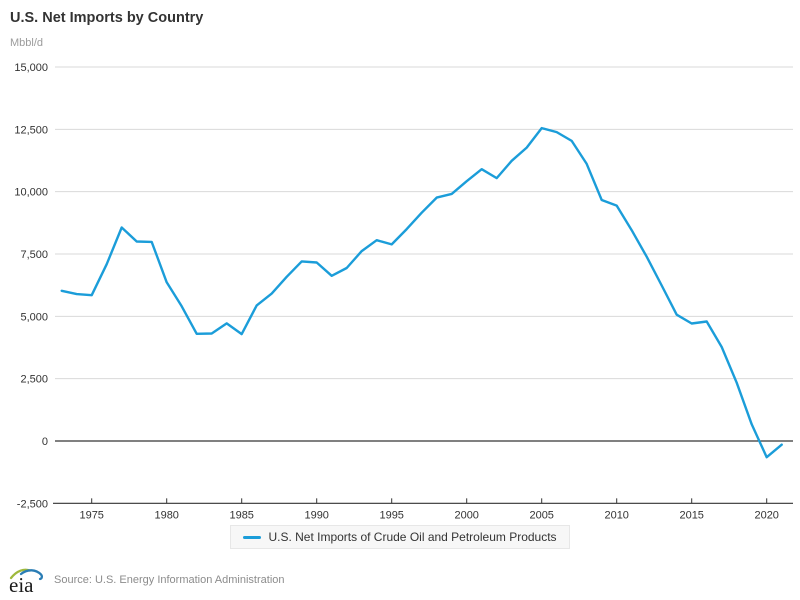  I want to click on svg-text: 2020, so click(766, 515).